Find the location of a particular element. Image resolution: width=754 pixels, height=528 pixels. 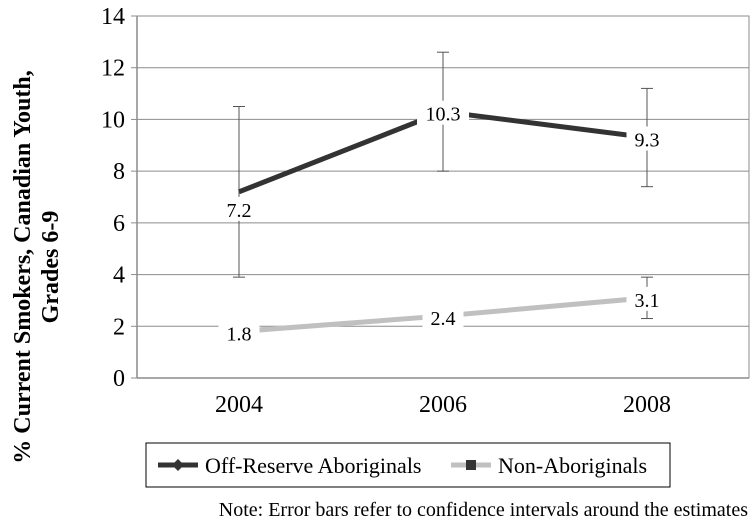

y-tick-label: 6 is located at coordinates (119, 224).